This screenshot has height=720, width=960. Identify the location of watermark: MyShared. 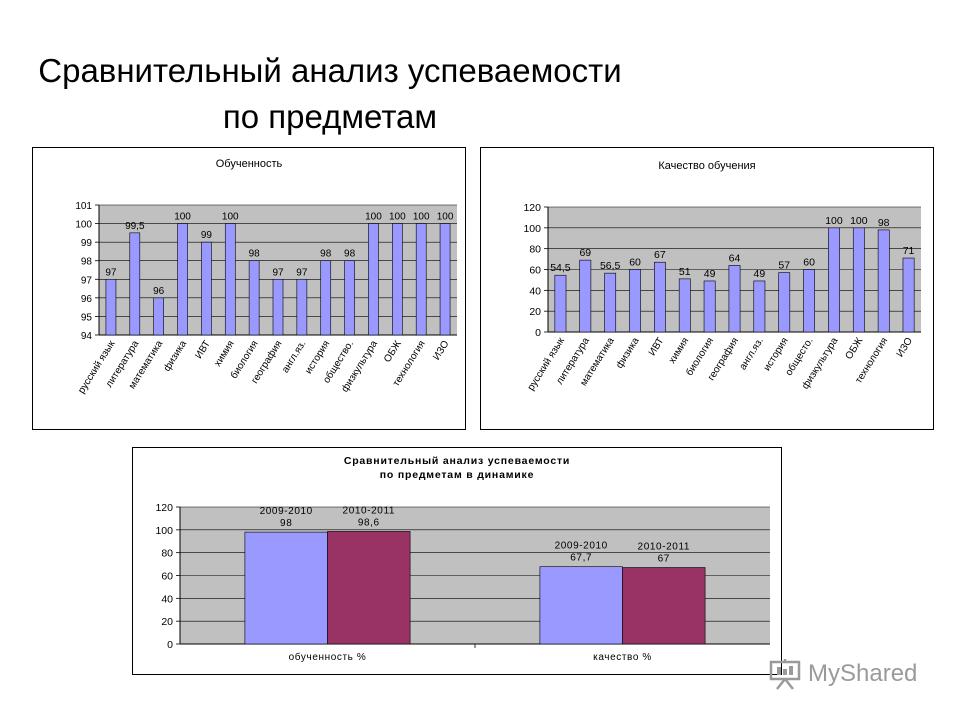
(842, 674).